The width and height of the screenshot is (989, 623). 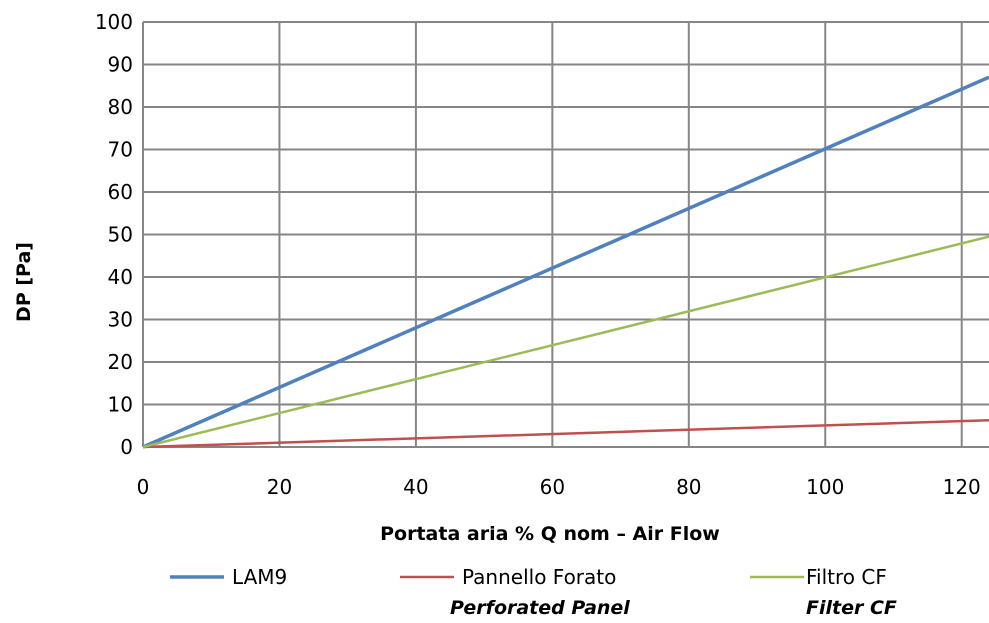 I want to click on x-tick-label: 40, so click(x=415, y=487).